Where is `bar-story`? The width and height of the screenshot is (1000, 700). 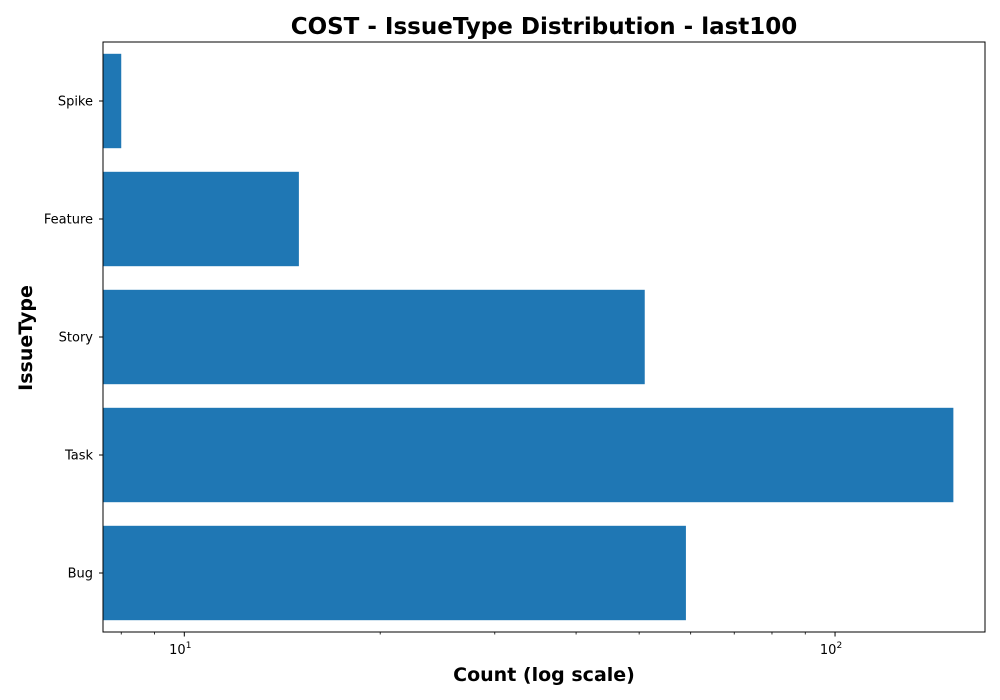
bar-story is located at coordinates (374, 337).